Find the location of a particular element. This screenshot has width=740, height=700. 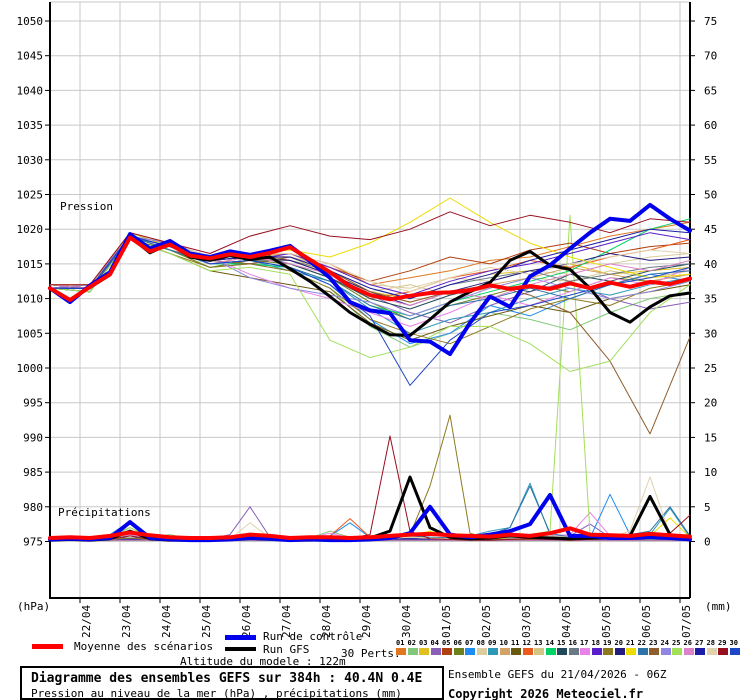

pert-number: 02 is located at coordinates (411, 643).